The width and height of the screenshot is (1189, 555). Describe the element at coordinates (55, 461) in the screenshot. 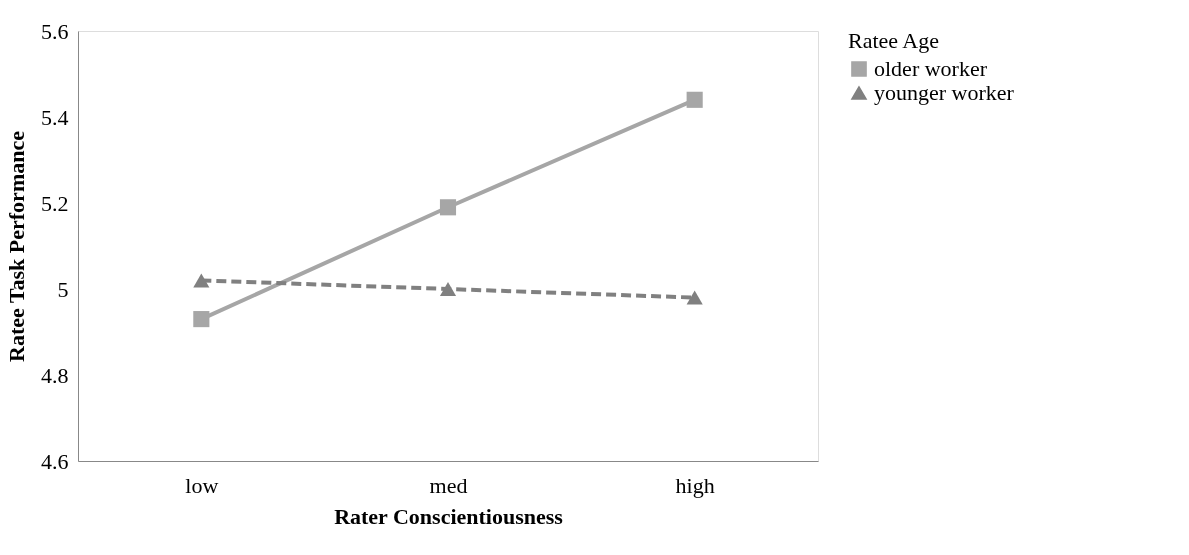

I see `y-tick-label: 4.6` at that location.